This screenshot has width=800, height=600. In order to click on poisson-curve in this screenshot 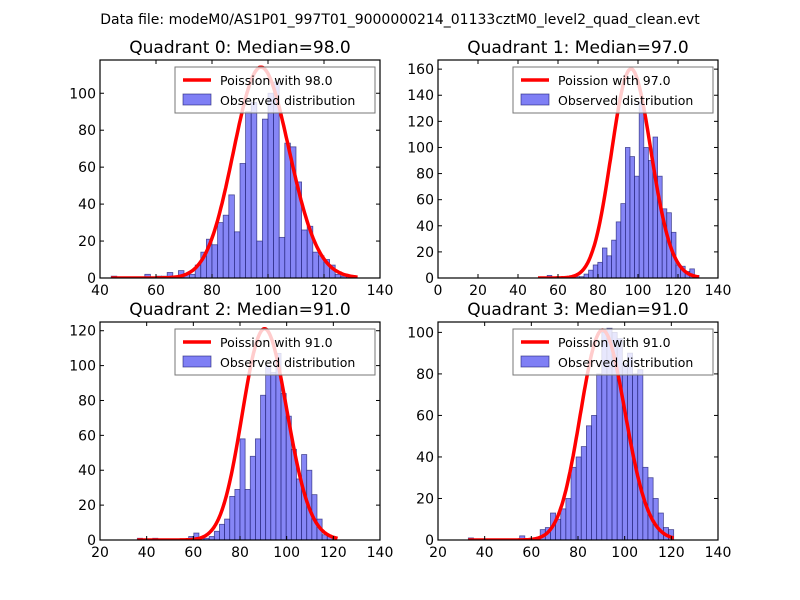, I will do `click(571, 434)`.